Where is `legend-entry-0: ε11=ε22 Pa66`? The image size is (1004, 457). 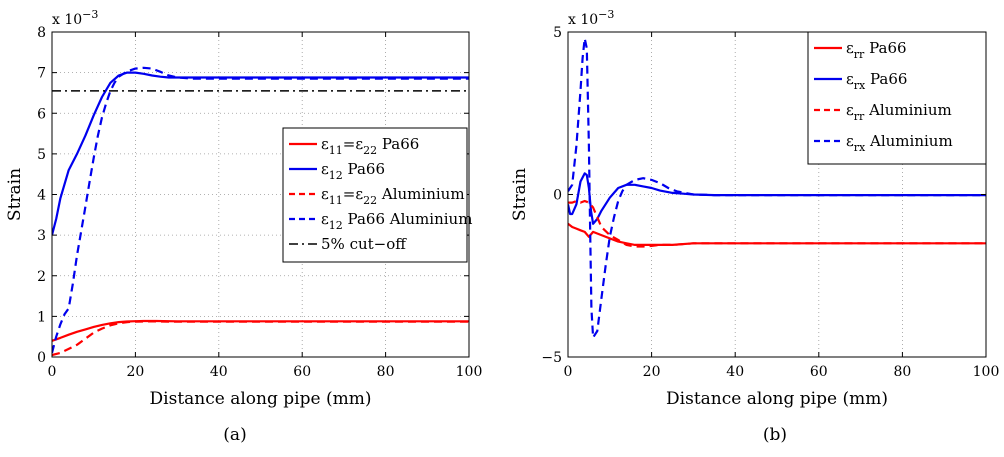 legend-entry-0: ε11=ε22 Pa66 is located at coordinates (370, 146).